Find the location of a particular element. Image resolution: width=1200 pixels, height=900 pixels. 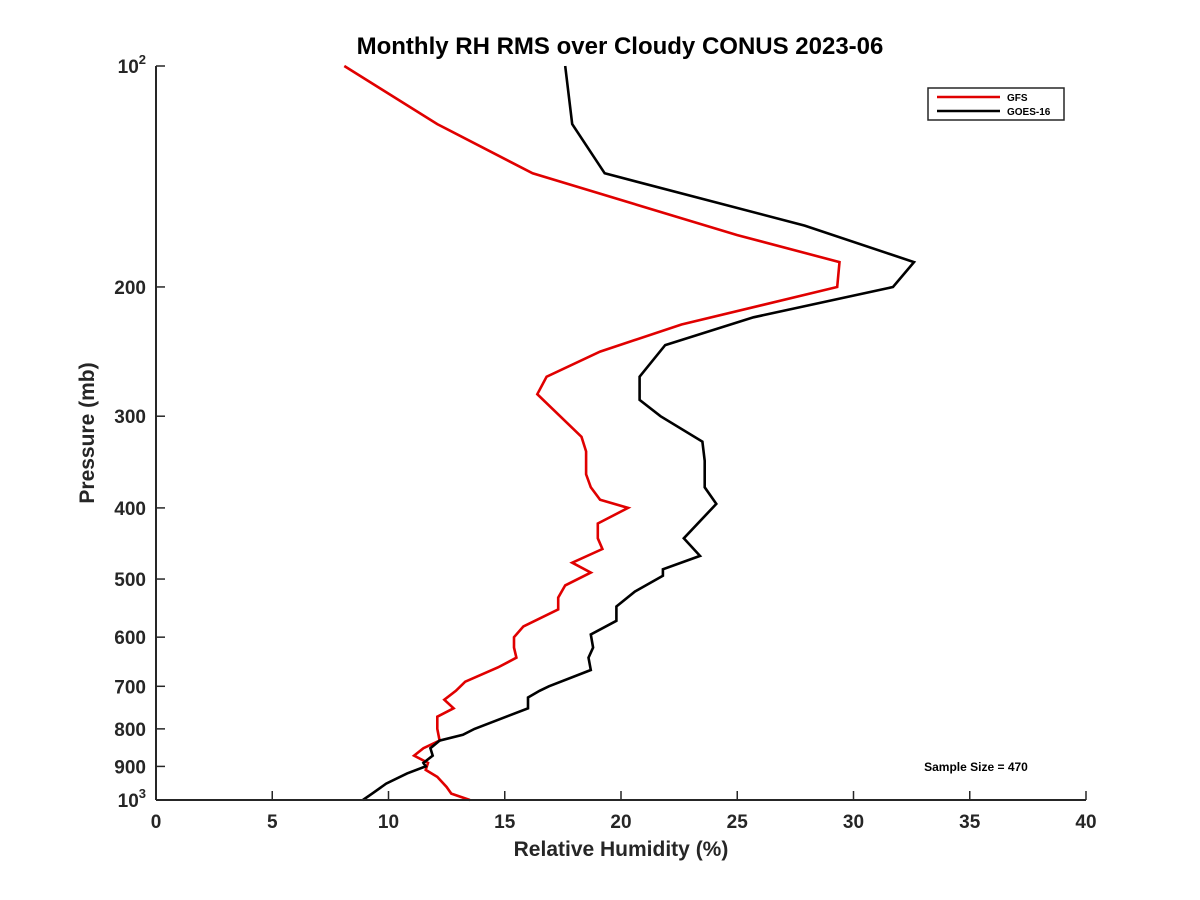

x-tick-label: 35 is located at coordinates (970, 822).